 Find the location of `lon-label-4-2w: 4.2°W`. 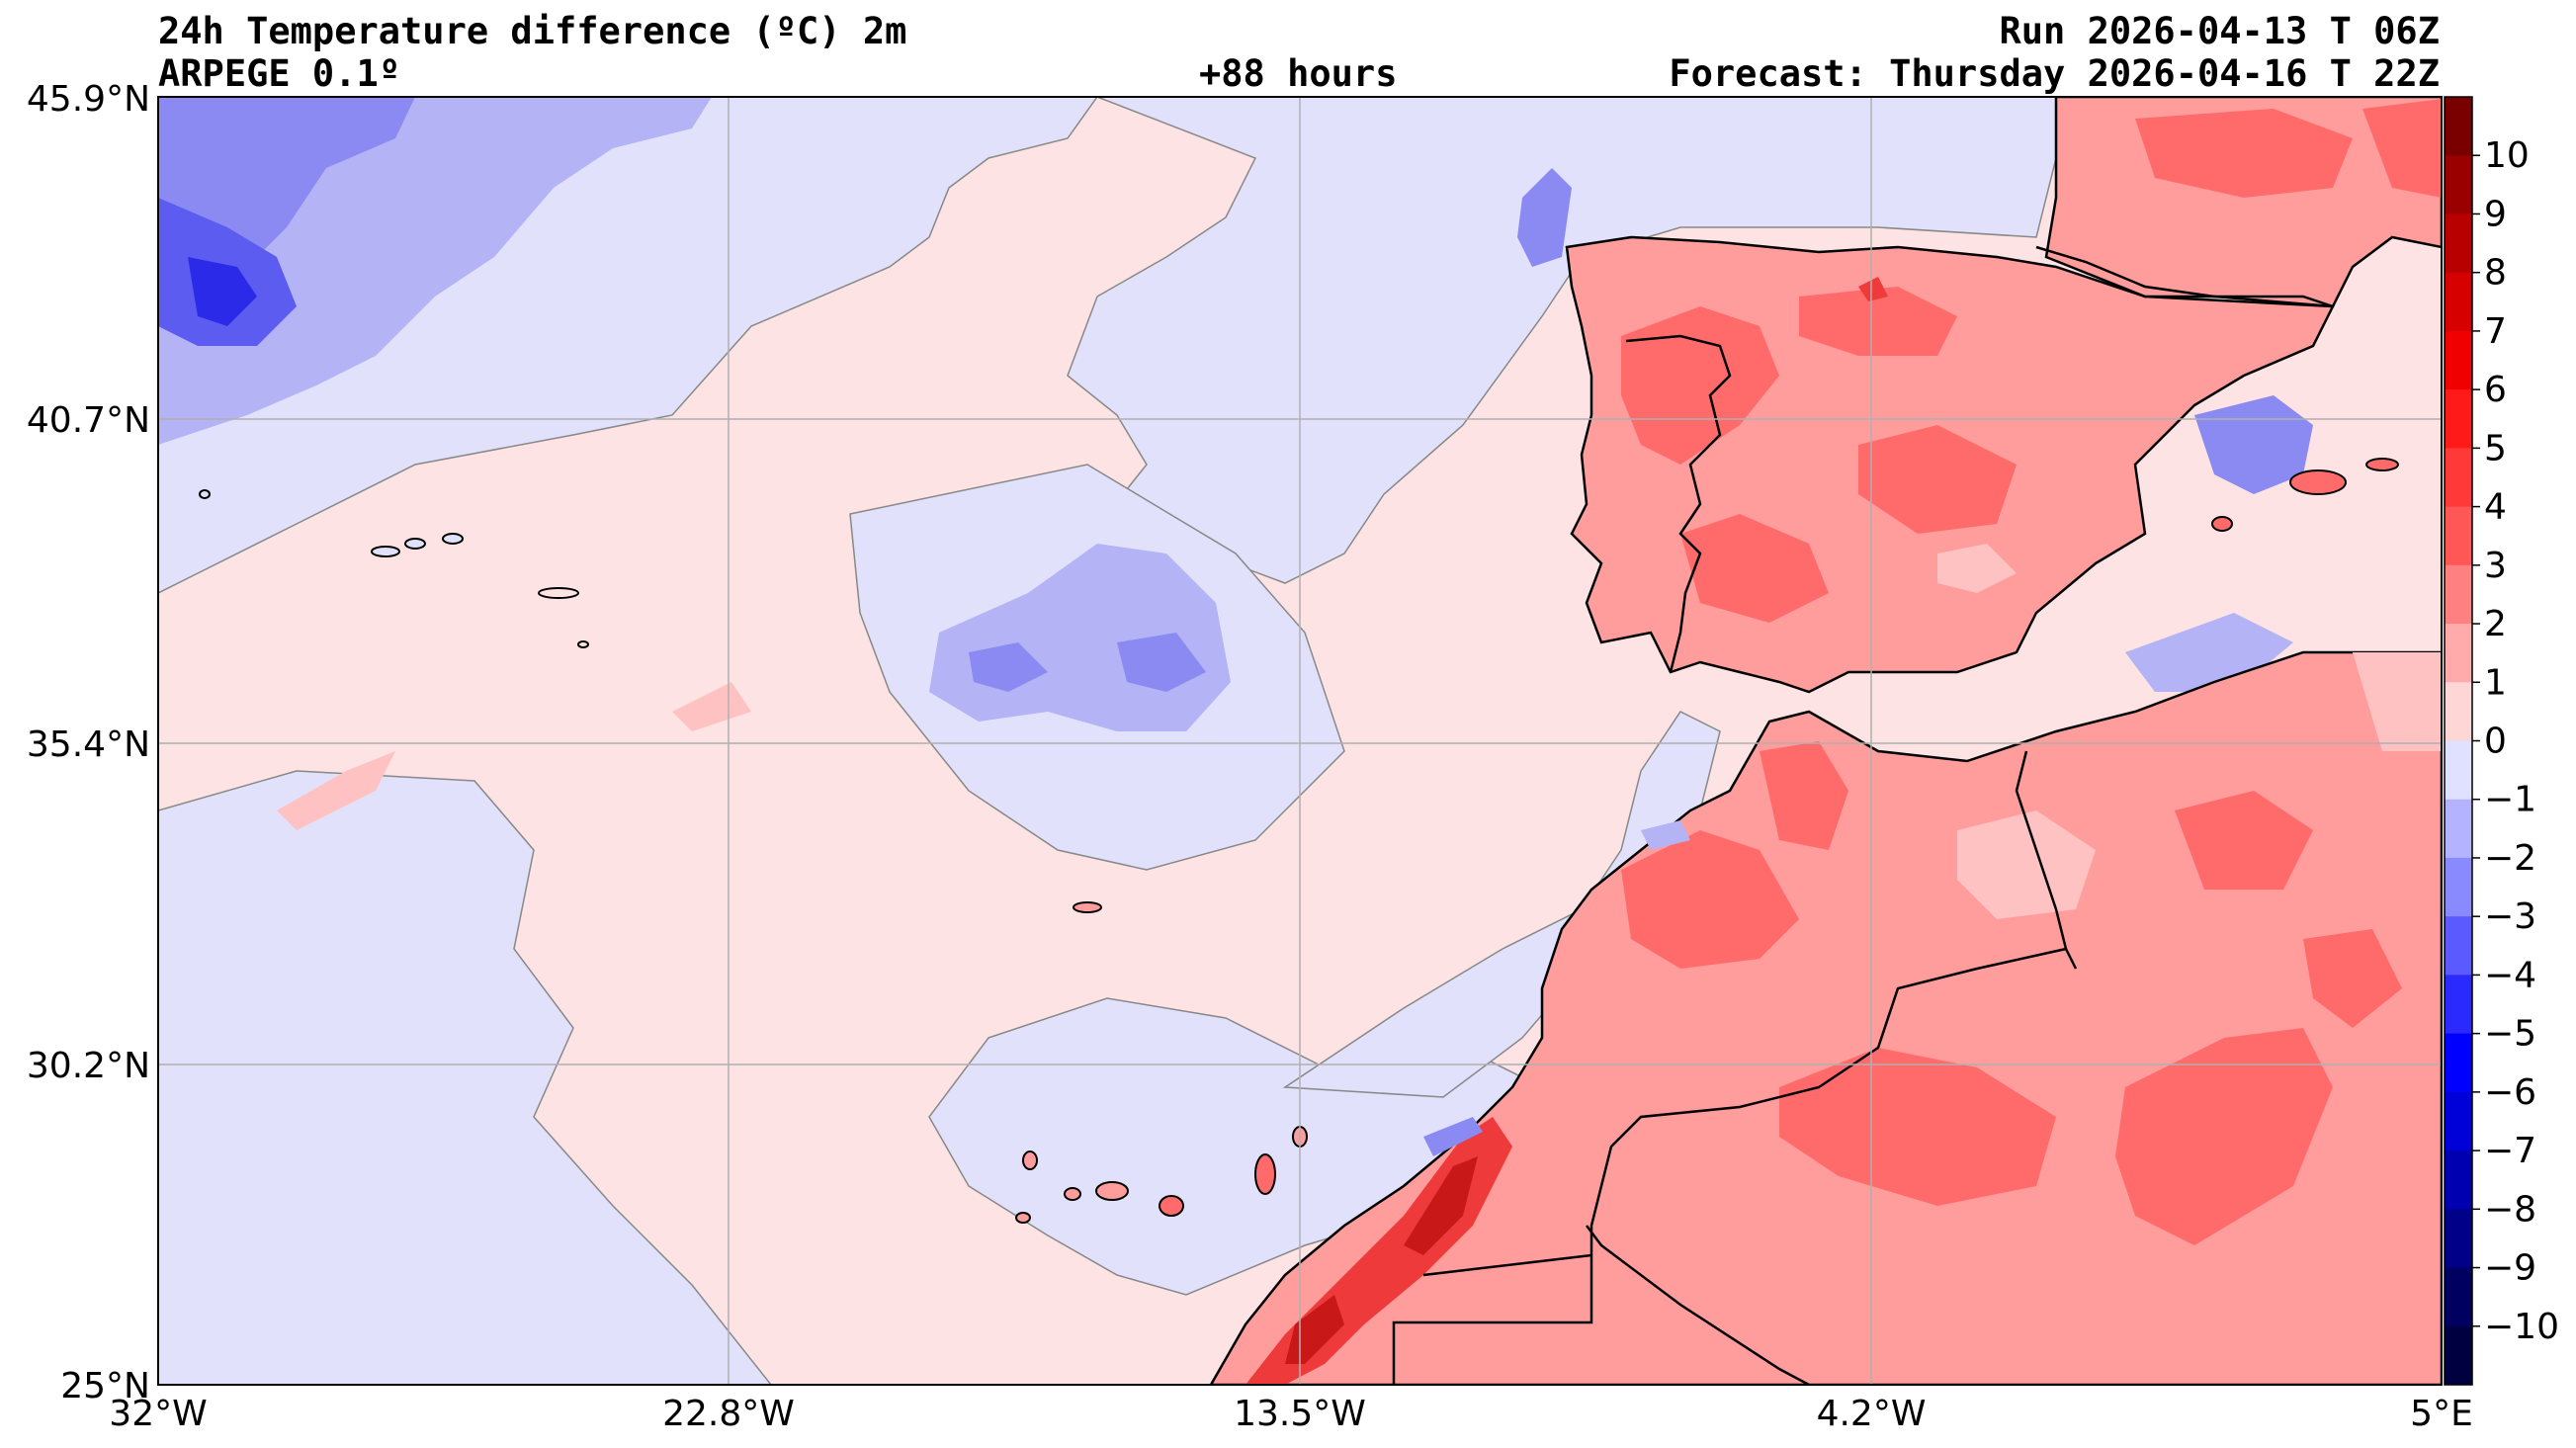

lon-label-4-2w: 4.2°W is located at coordinates (1872, 1414).